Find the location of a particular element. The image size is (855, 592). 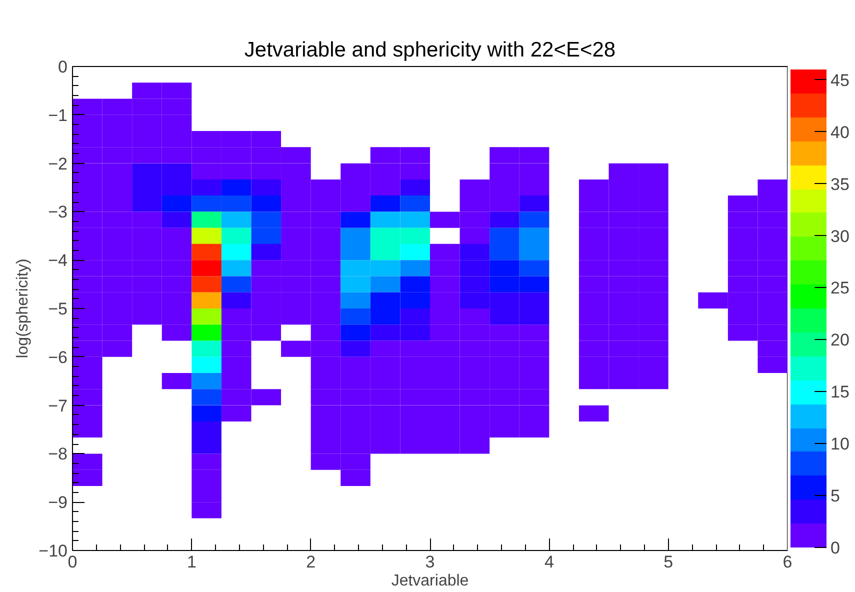

y-tick-label: −10 is located at coordinates (53, 551).